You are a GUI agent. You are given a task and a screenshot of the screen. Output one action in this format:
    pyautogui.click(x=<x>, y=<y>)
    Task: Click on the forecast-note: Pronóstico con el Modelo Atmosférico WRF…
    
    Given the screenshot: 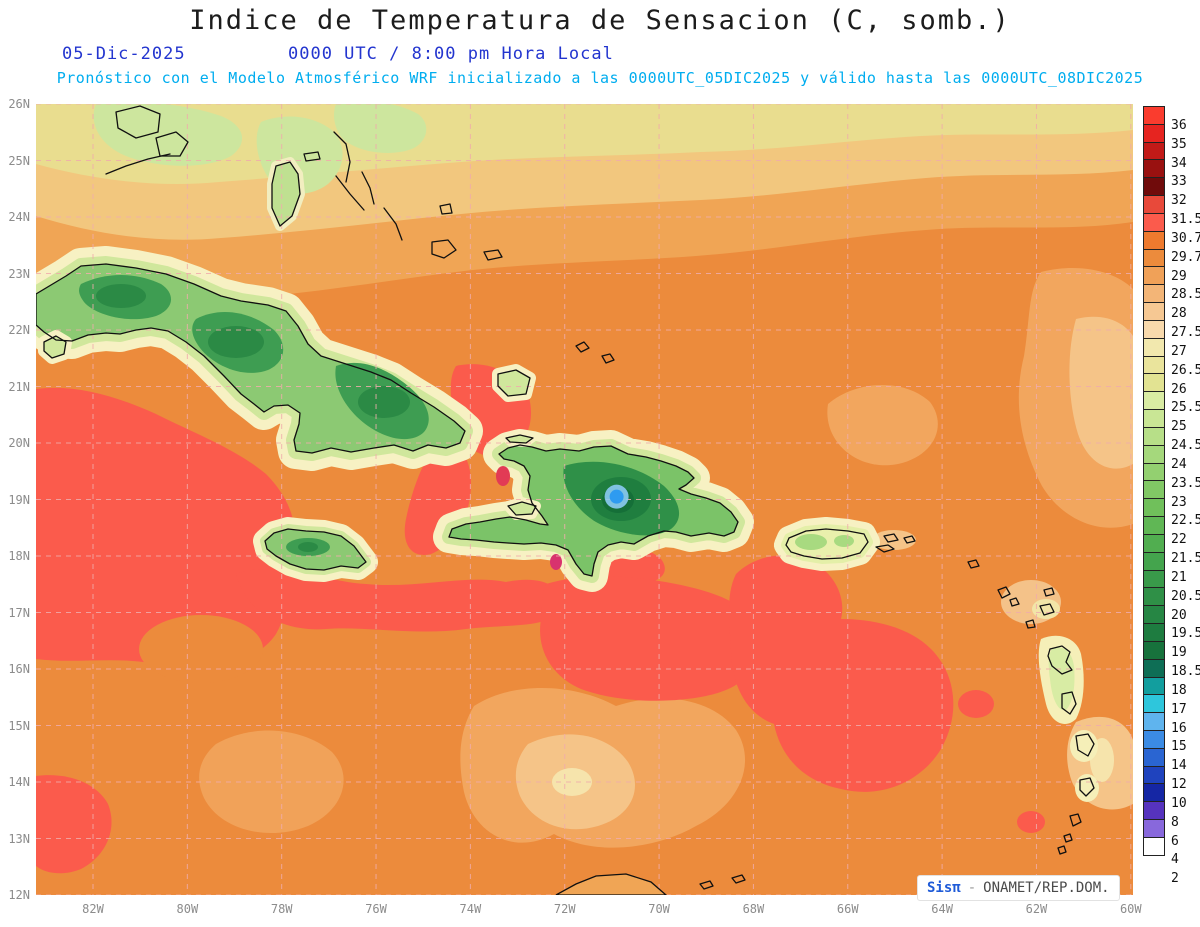 What is the action you would take?
    pyautogui.click(x=600, y=78)
    